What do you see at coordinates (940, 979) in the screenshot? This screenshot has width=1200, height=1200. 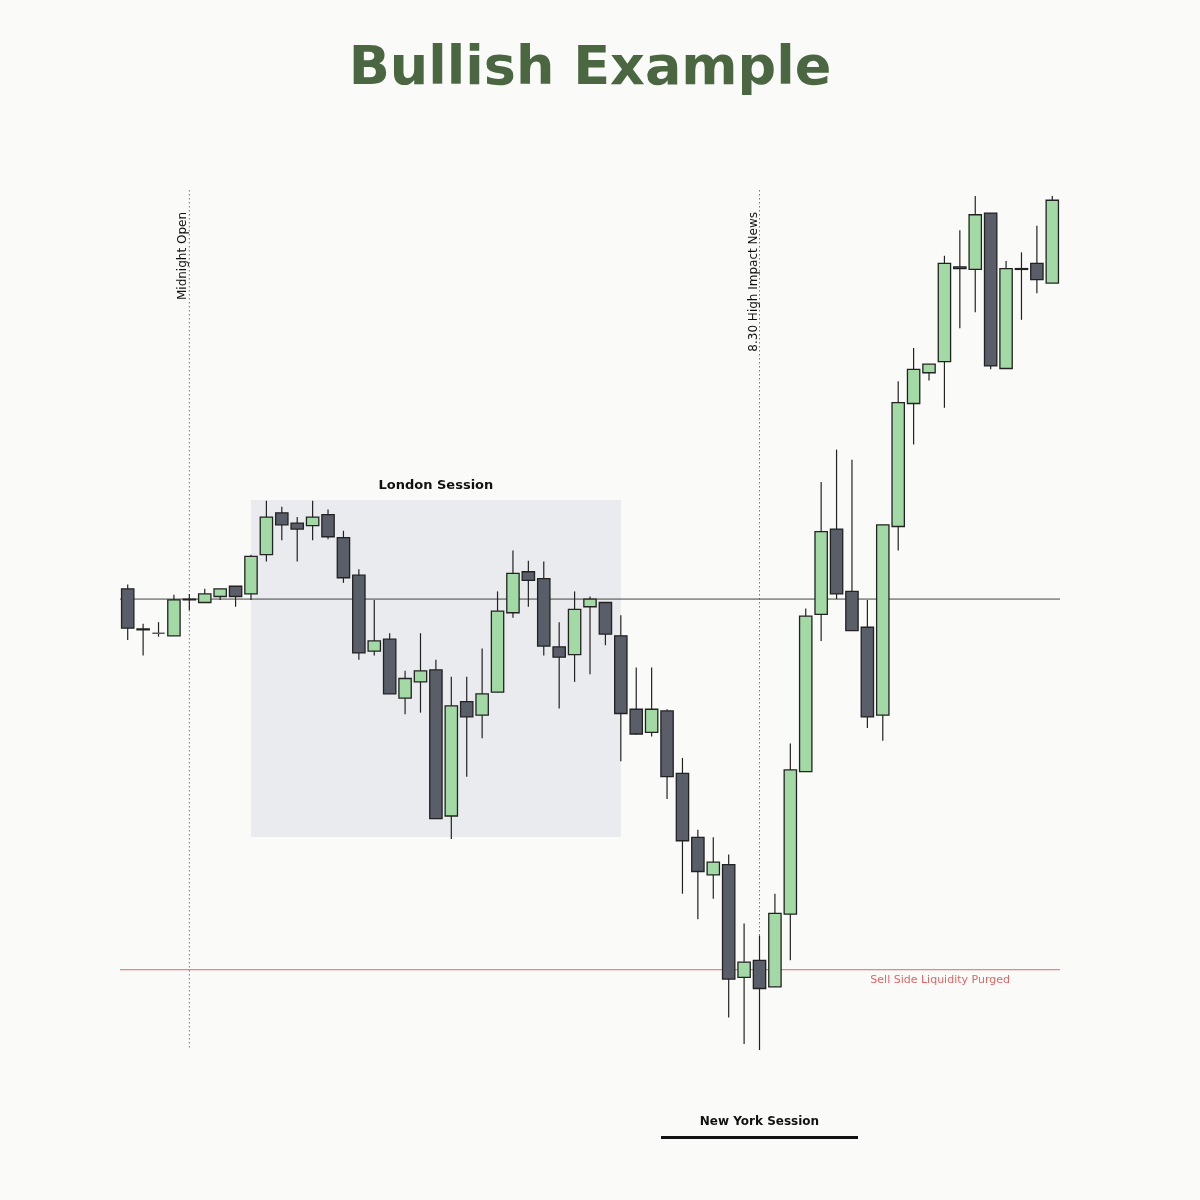 I see `ref-line-label: Sell Side Liquidity Purged` at bounding box center [940, 979].